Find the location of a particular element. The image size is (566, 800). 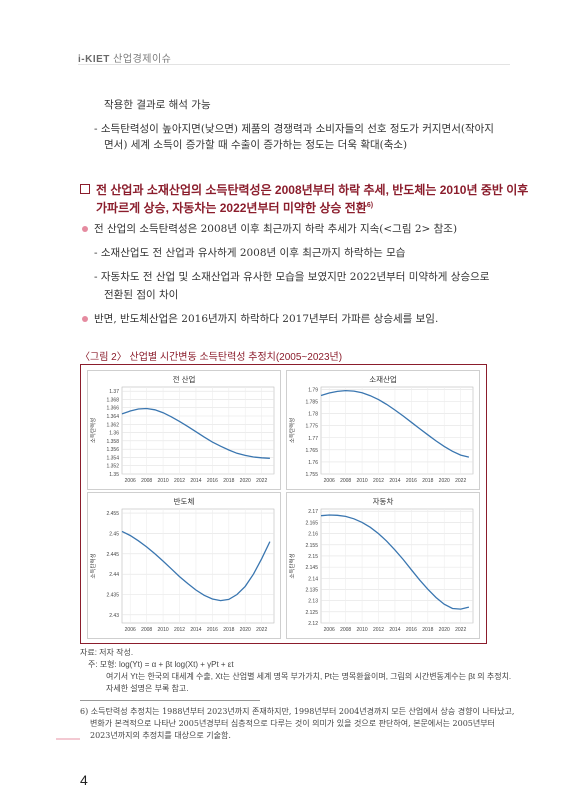

y-tick-label: 1.77 is located at coordinates (313, 439).